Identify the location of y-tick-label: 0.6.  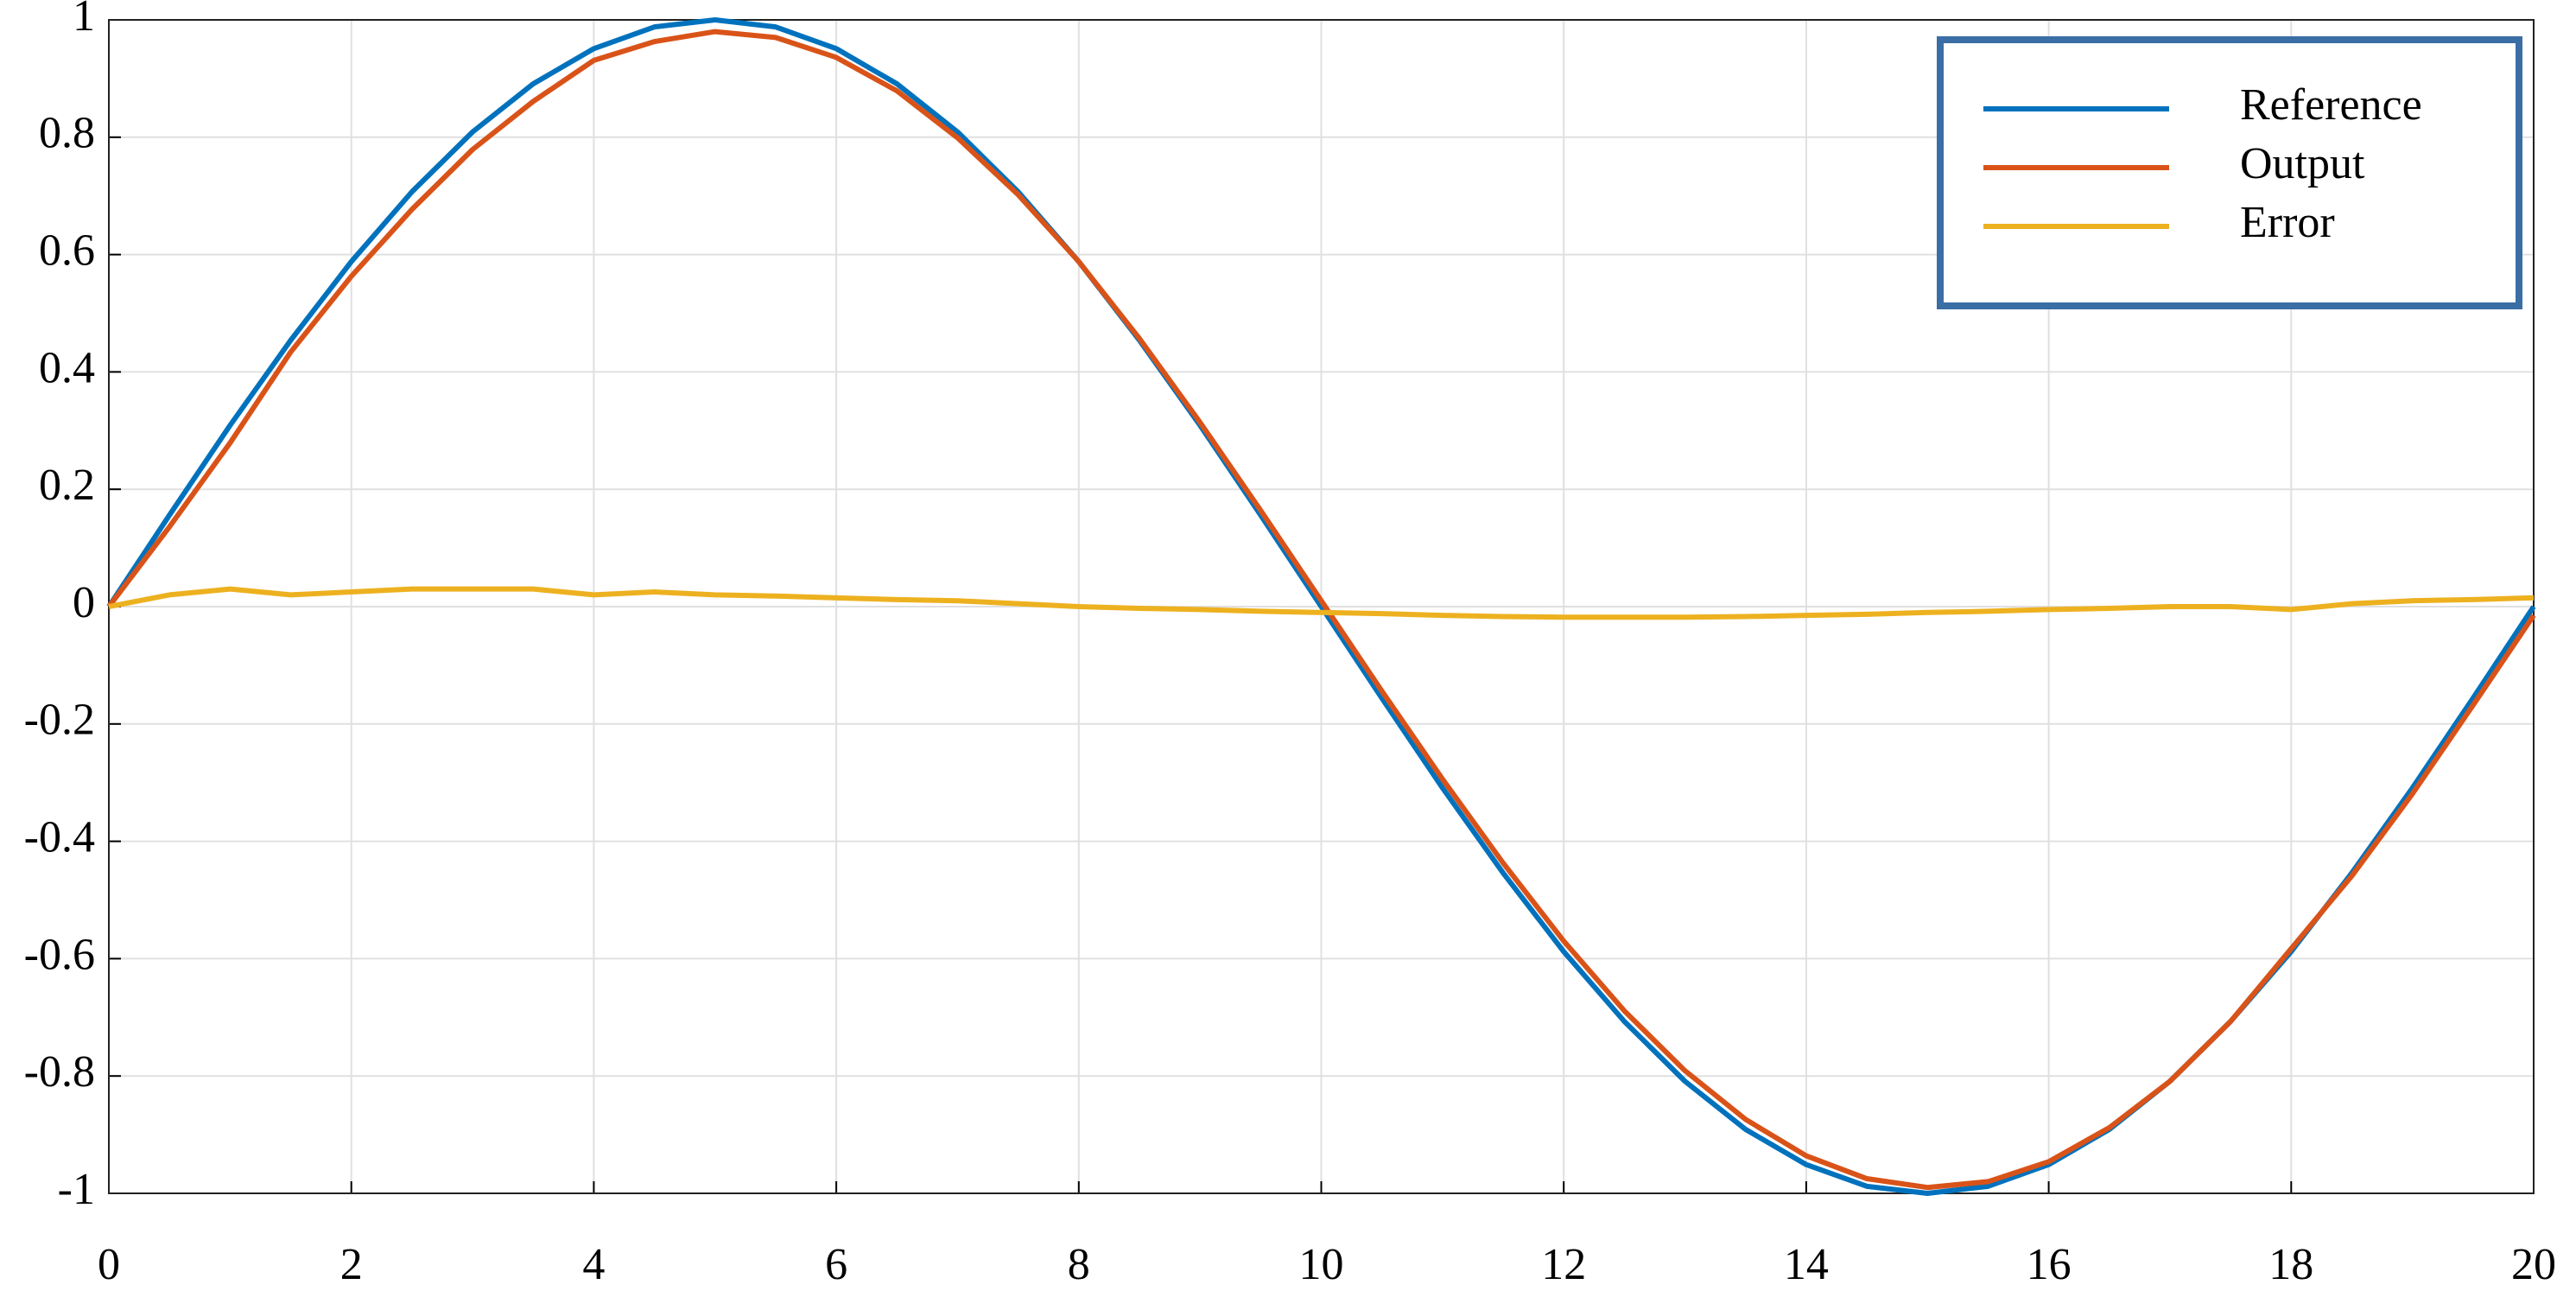
(67, 251).